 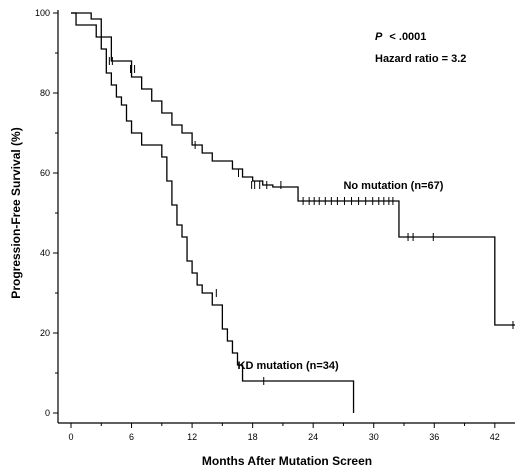 What do you see at coordinates (313, 437) in the screenshot?
I see `x-tick-label: 24` at bounding box center [313, 437].